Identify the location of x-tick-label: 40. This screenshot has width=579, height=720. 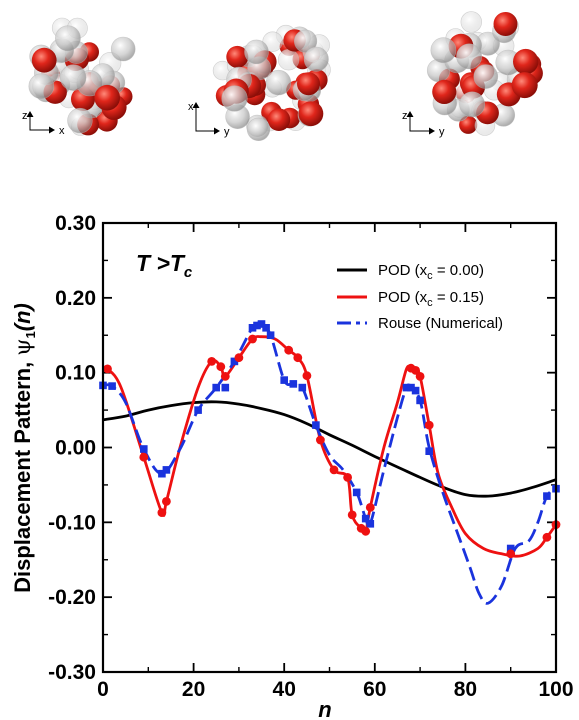
(284, 689).